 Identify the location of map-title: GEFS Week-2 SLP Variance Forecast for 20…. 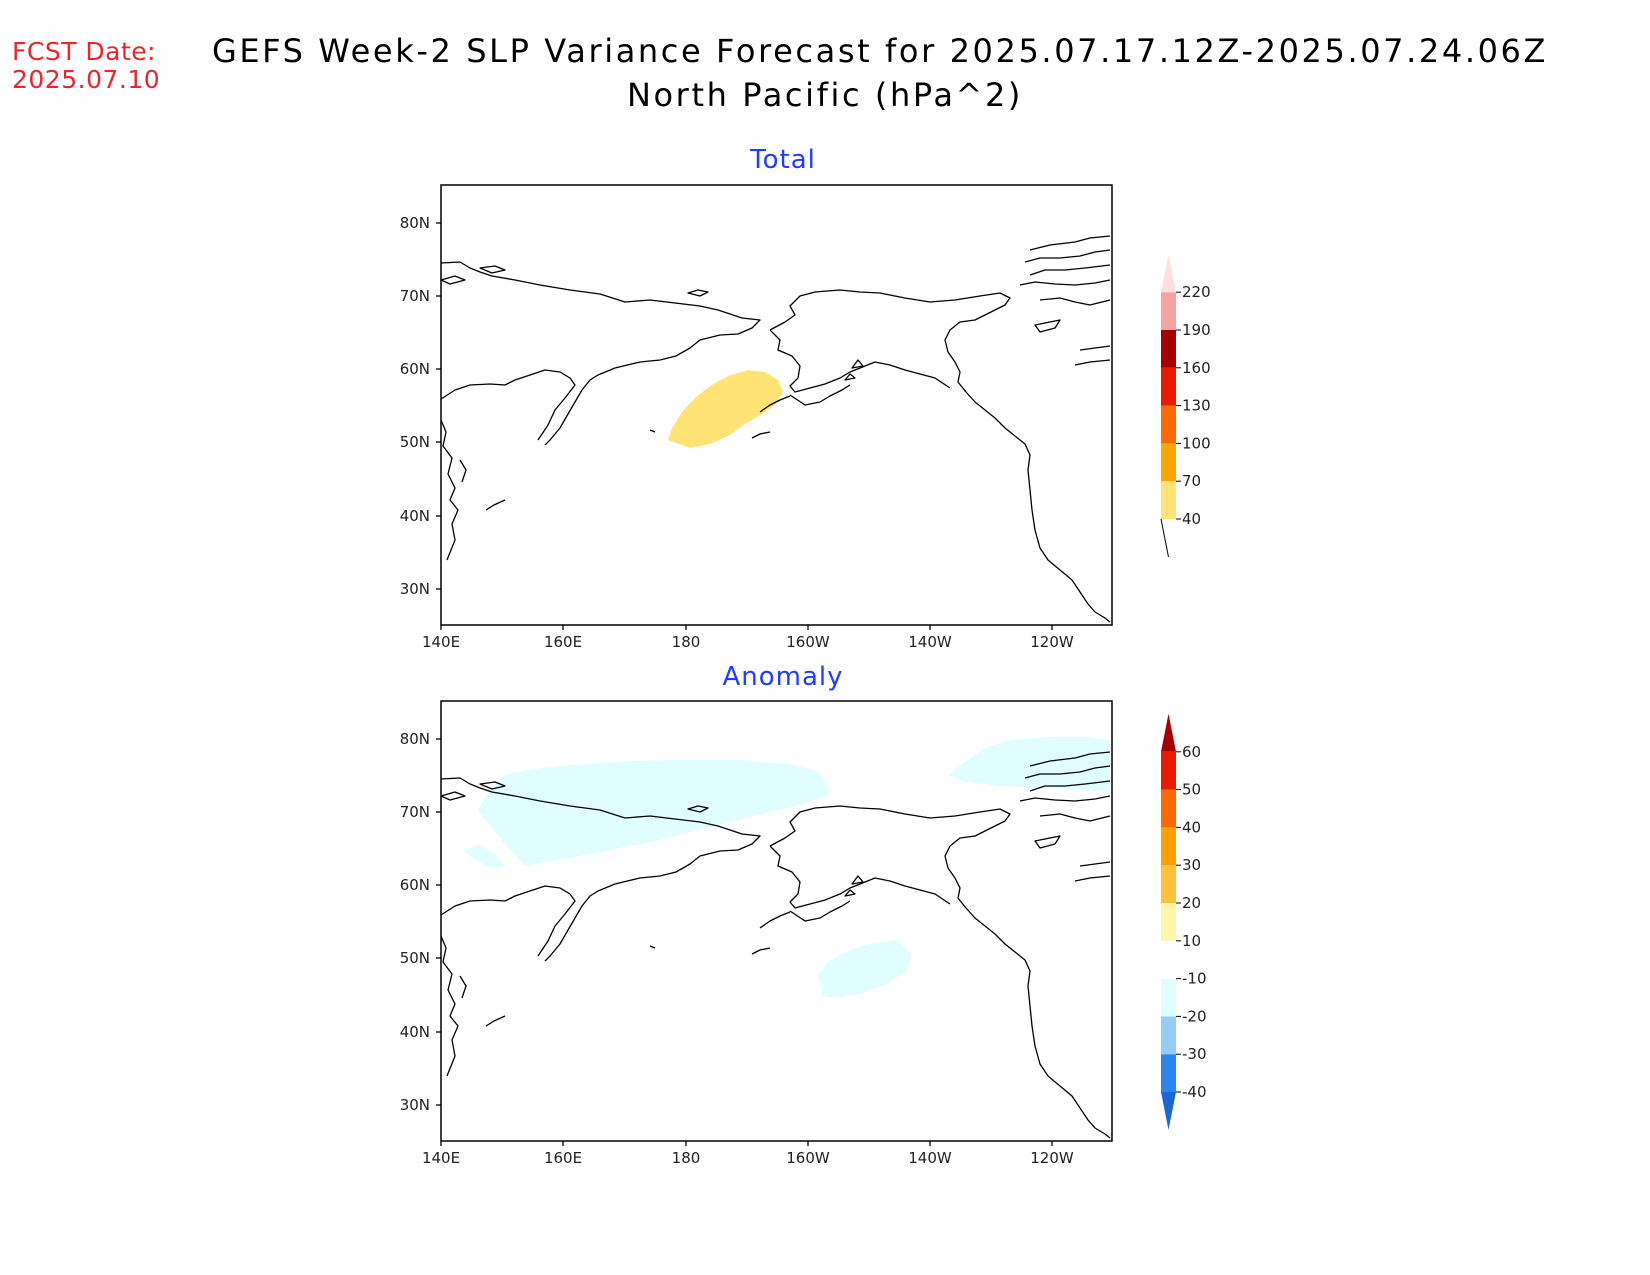
(880, 51).